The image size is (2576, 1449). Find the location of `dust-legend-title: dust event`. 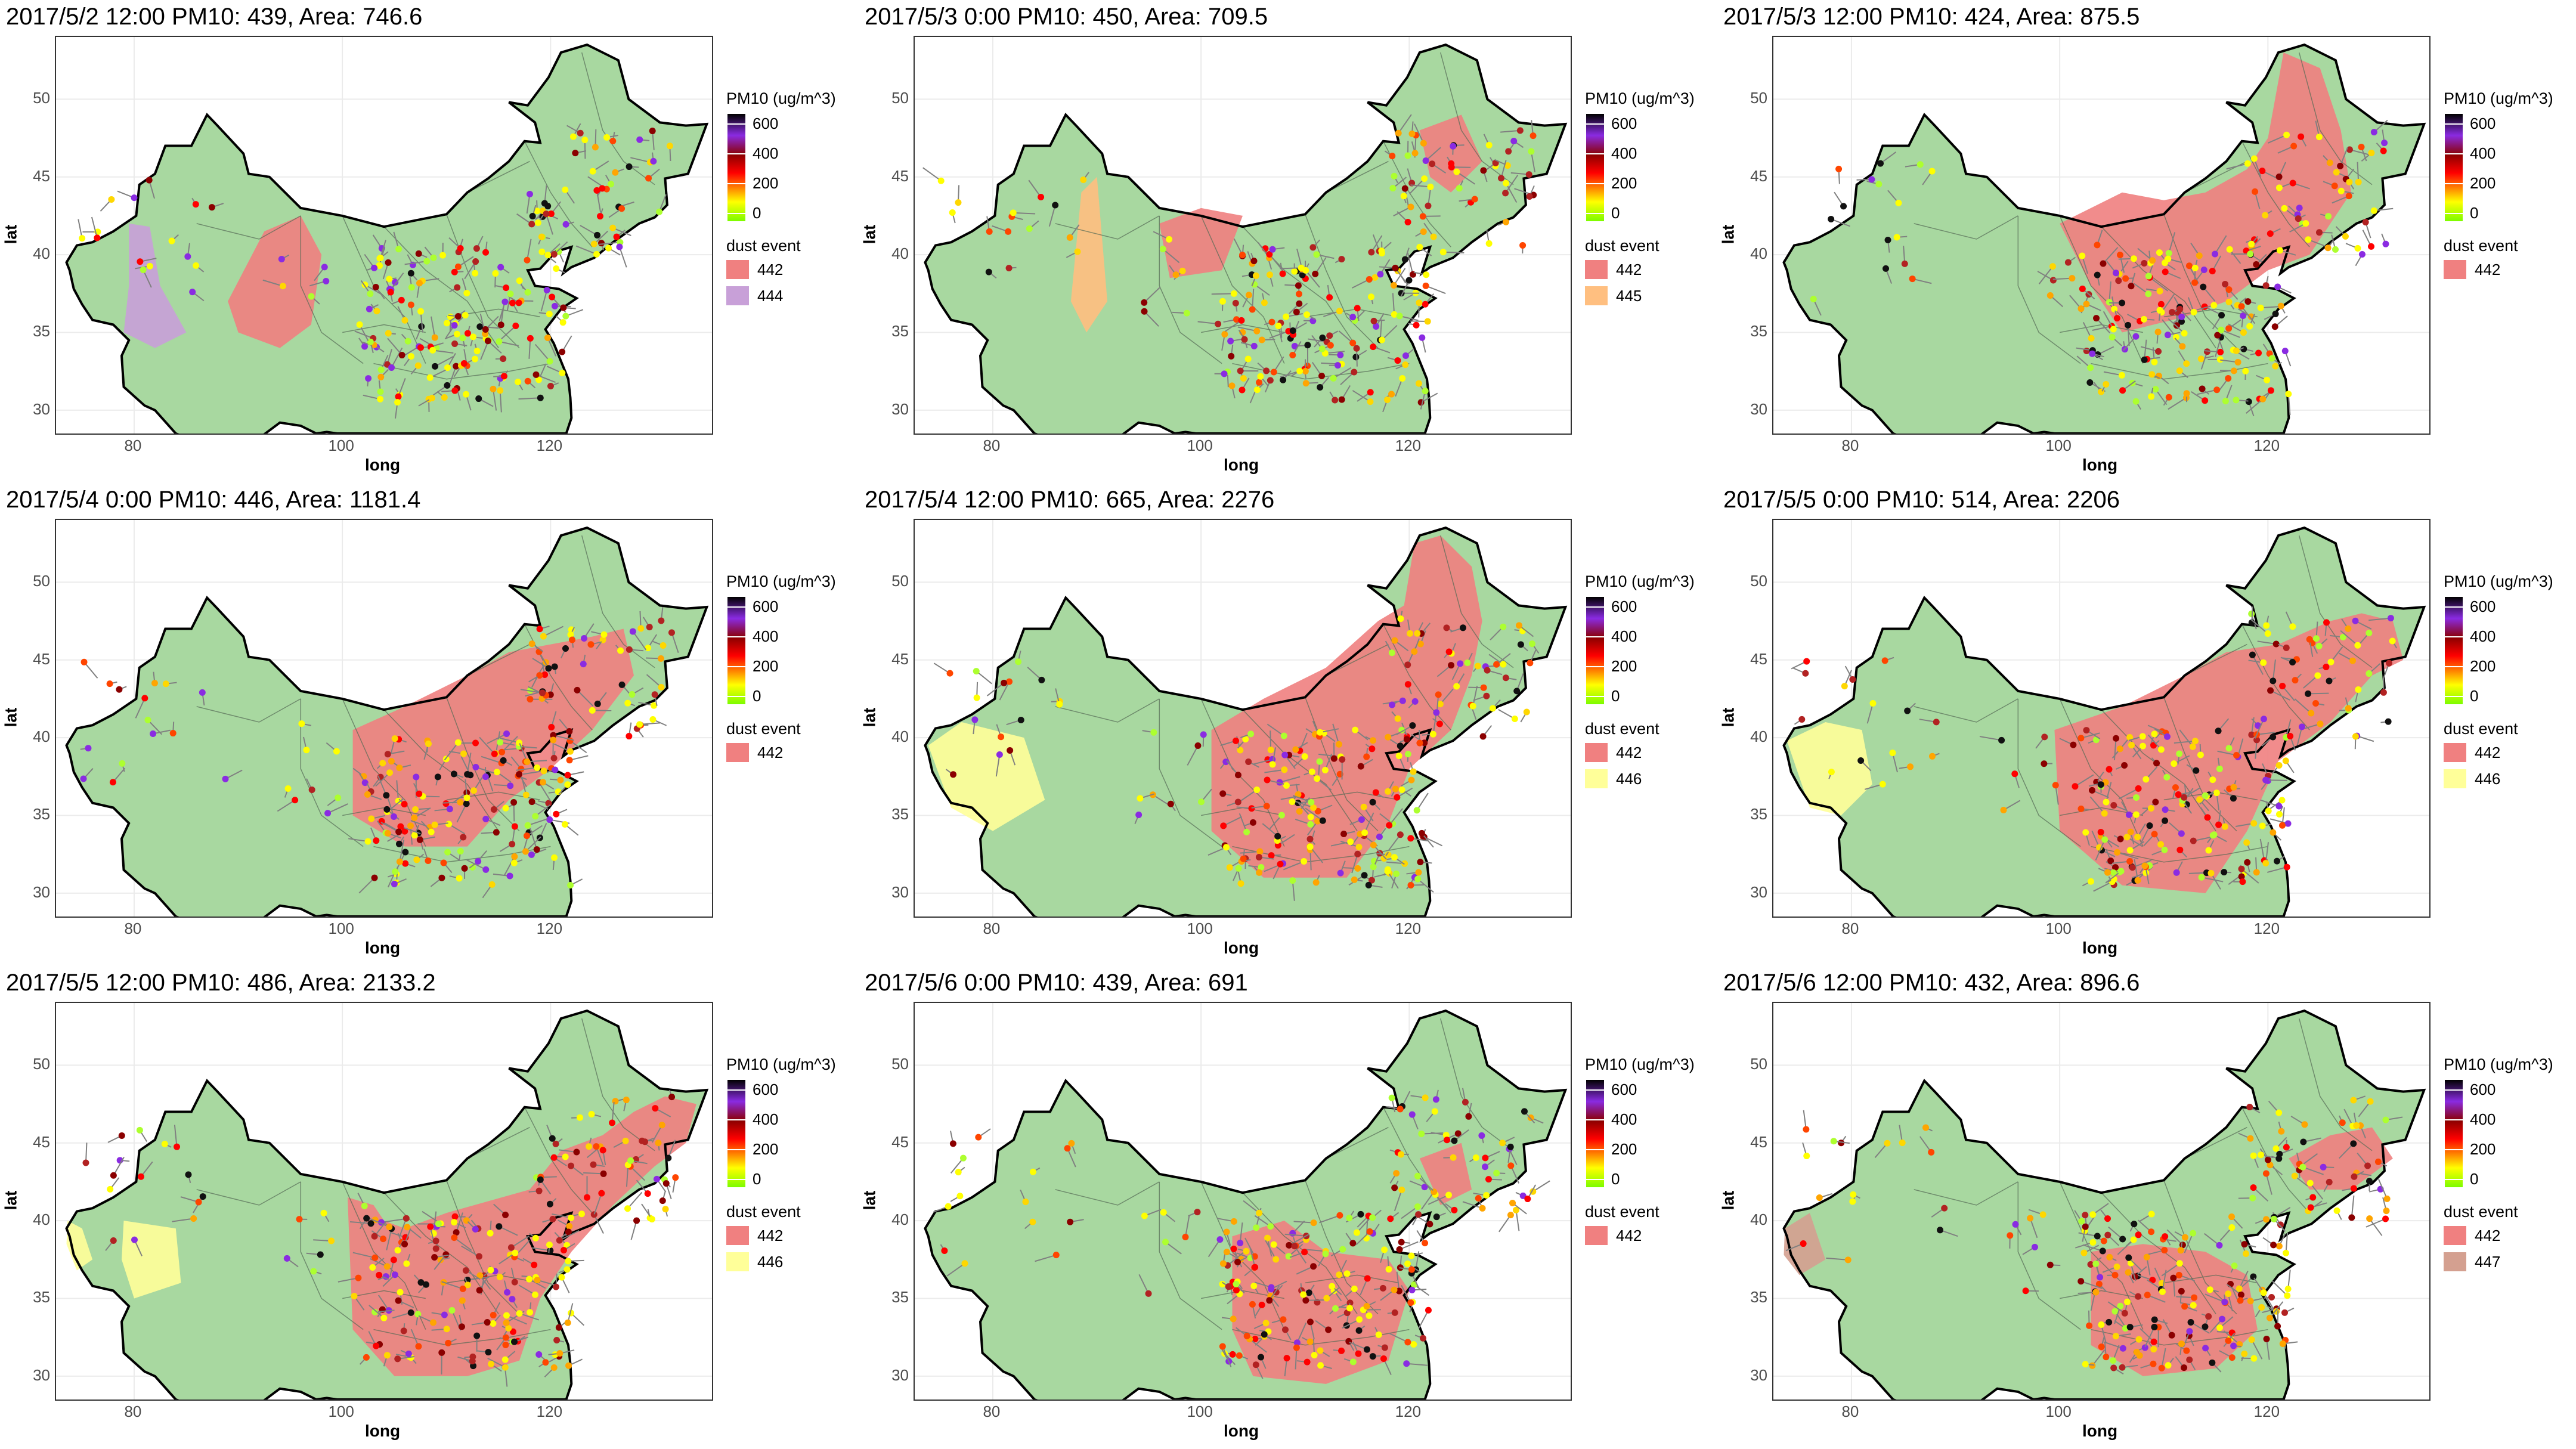

dust-legend-title: dust event is located at coordinates (1622, 246).